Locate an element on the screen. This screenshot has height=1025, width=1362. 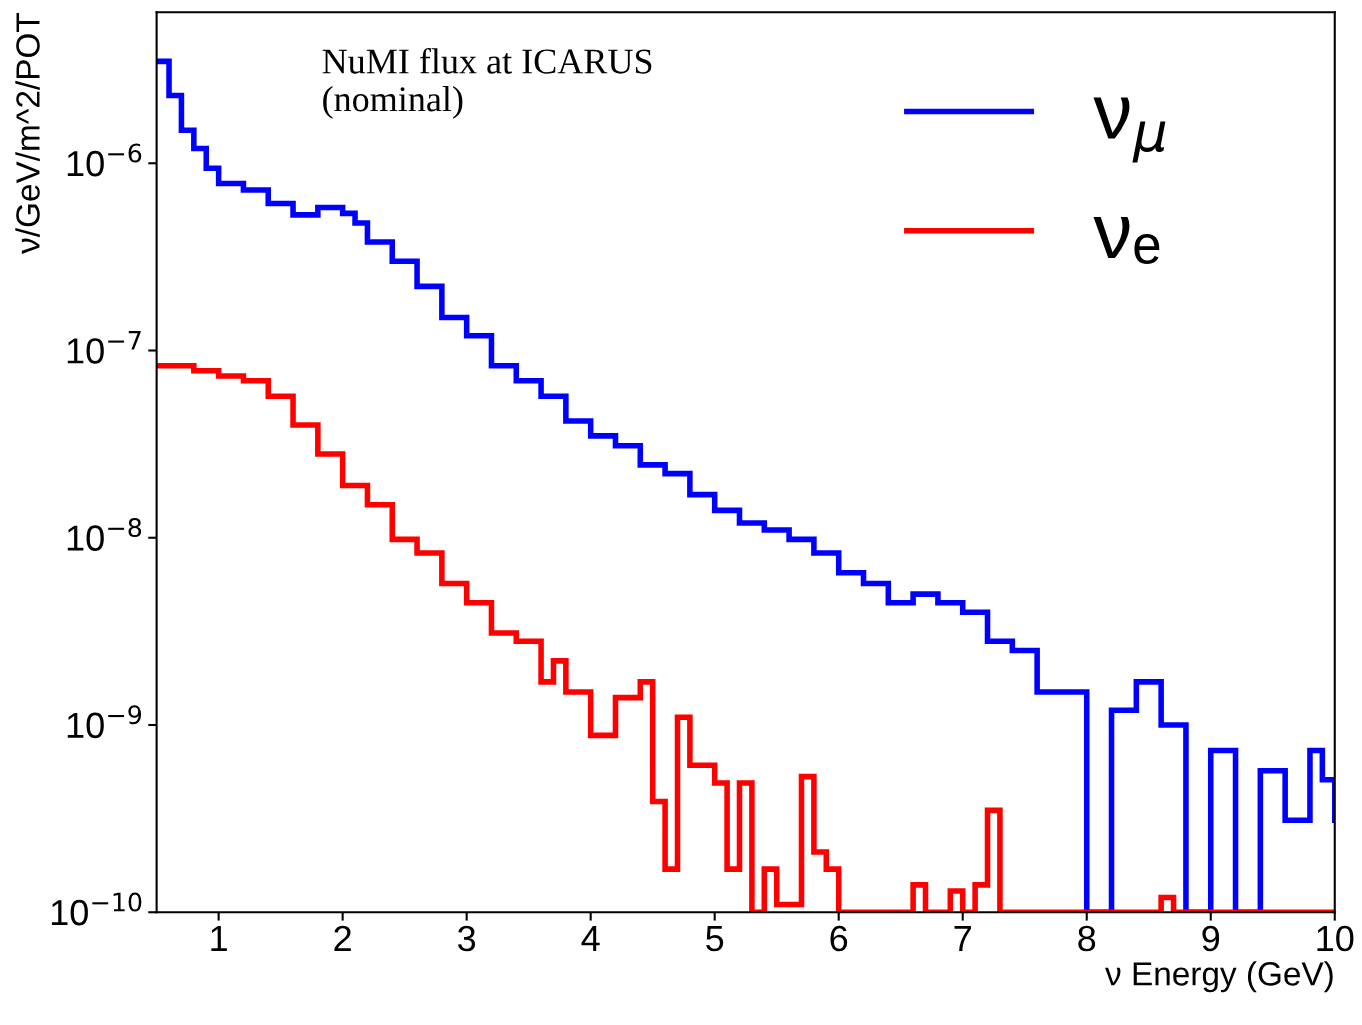
x-tick-label: 6 is located at coordinates (839, 938).